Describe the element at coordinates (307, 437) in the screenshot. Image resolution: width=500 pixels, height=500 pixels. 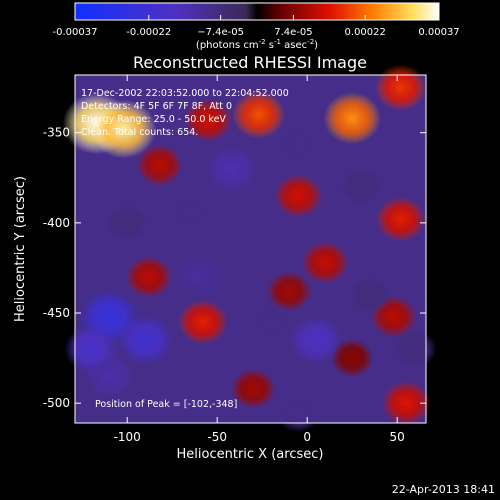
I see `x-tick-label: 0` at that location.